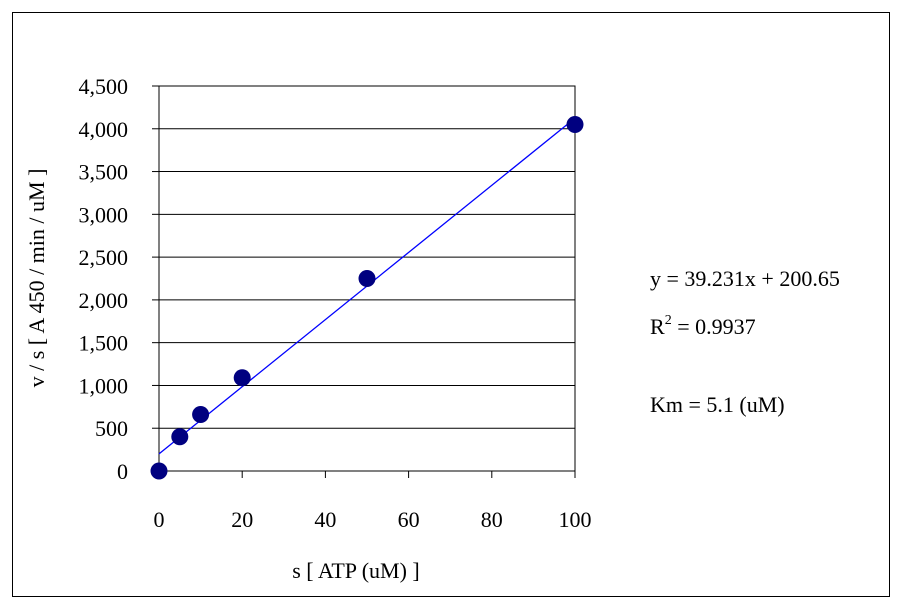 This screenshot has height=609, width=903. Describe the element at coordinates (492, 519) in the screenshot. I see `x-tick-label: 80` at that location.